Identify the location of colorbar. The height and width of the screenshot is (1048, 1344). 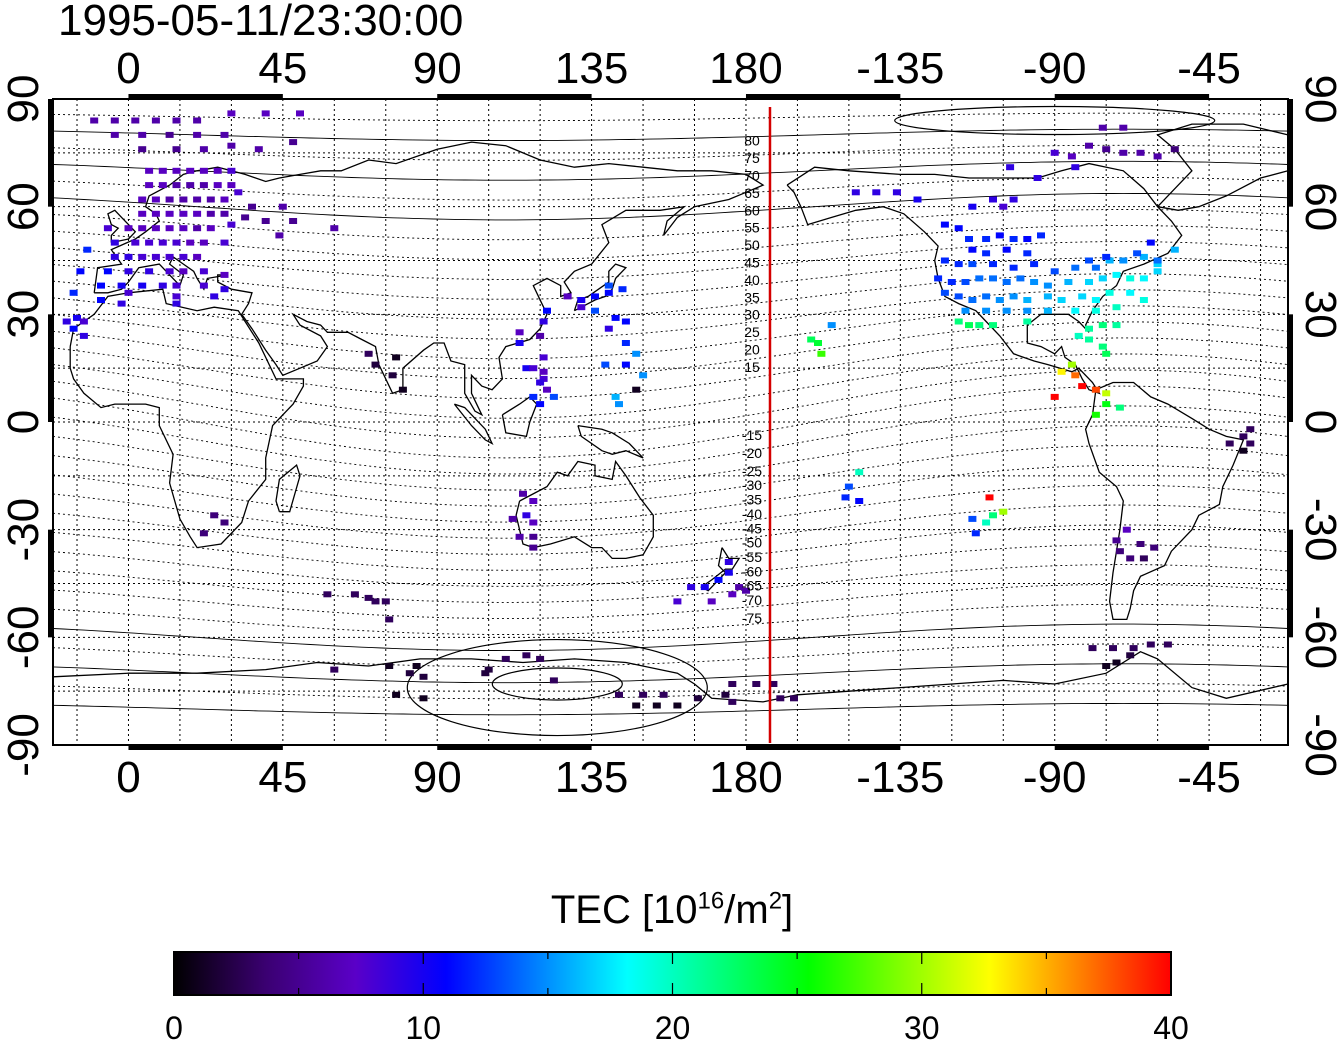
(672, 973).